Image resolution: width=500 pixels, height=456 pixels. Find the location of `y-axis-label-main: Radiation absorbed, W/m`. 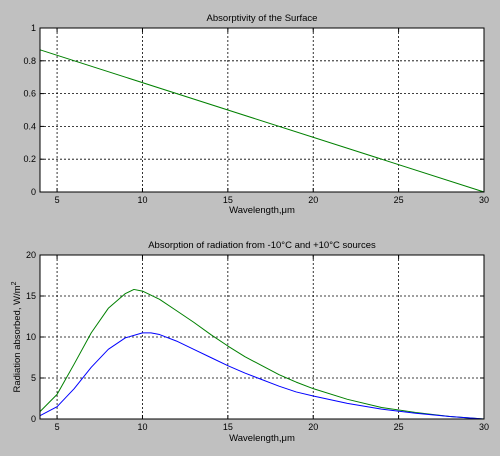

y-axis-label-main: Radiation absorbed, W/m is located at coordinates (17, 338).